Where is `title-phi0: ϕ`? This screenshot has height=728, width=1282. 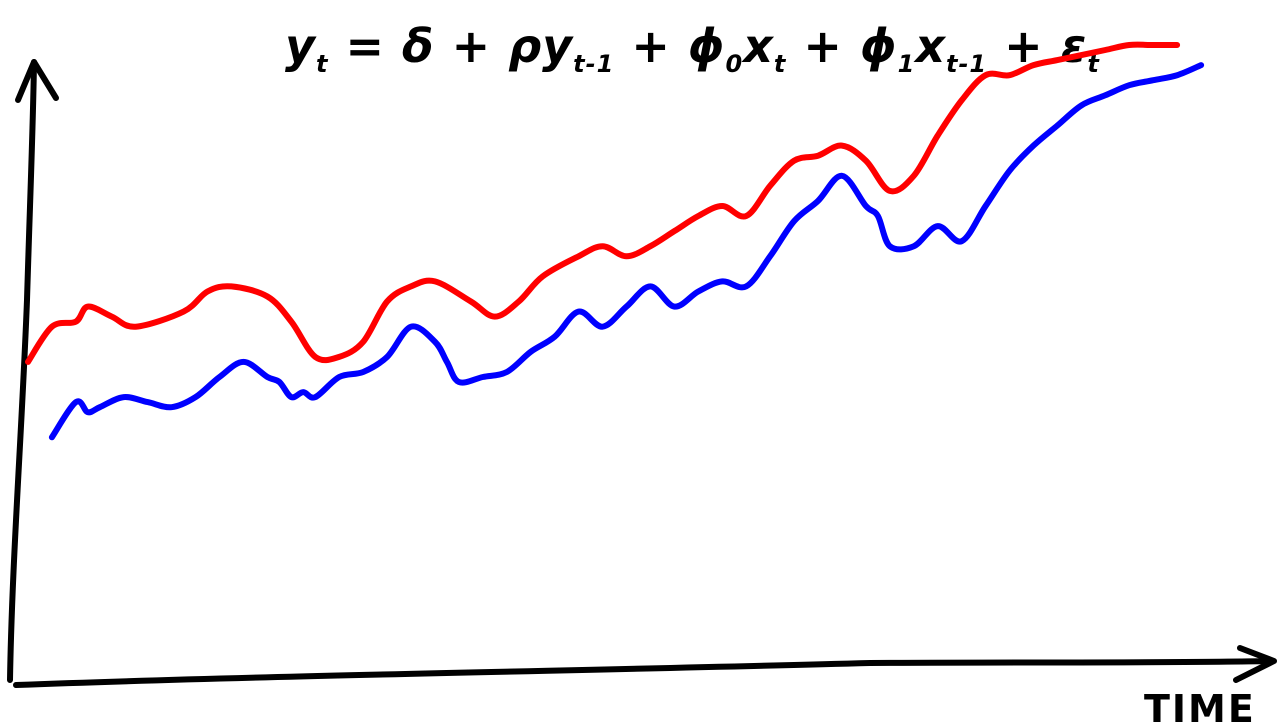 title-phi0: ϕ is located at coordinates (707, 46).